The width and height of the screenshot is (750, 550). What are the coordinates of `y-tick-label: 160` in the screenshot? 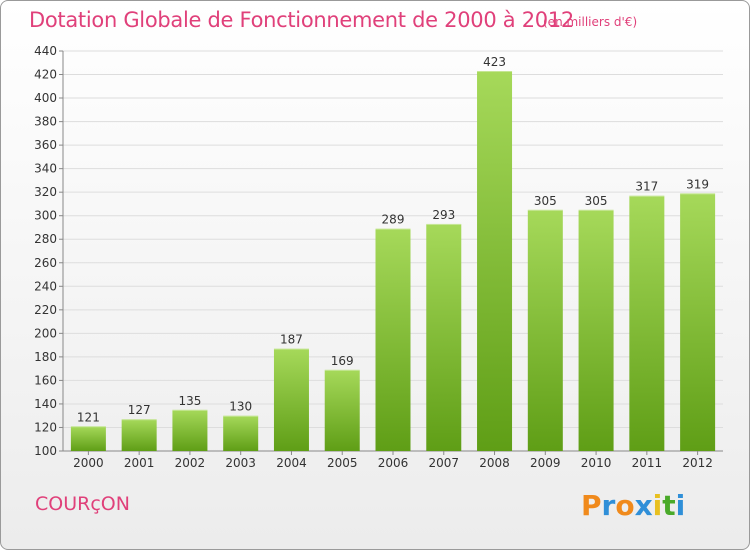 It's located at (45, 380).